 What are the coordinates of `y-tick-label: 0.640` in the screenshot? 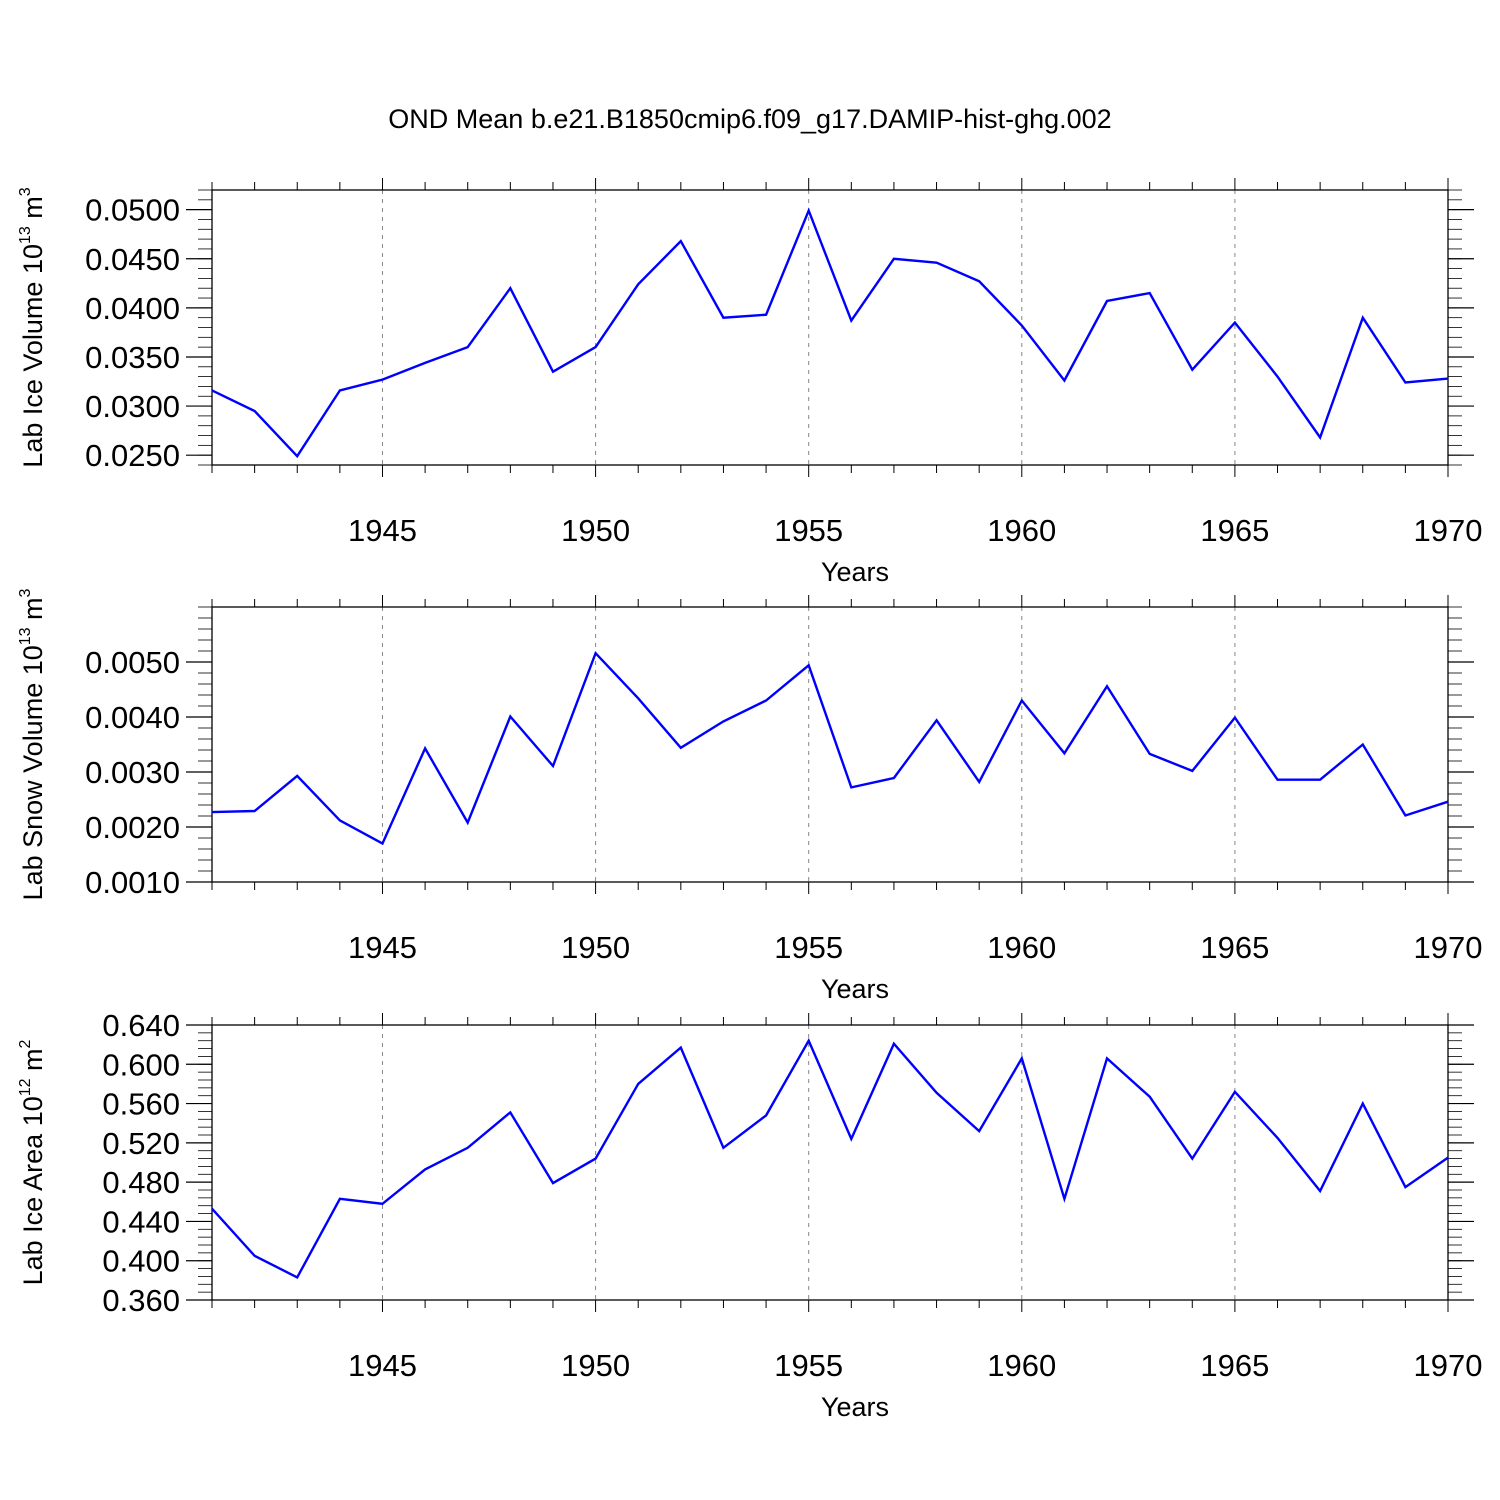 It's located at (141, 1025).